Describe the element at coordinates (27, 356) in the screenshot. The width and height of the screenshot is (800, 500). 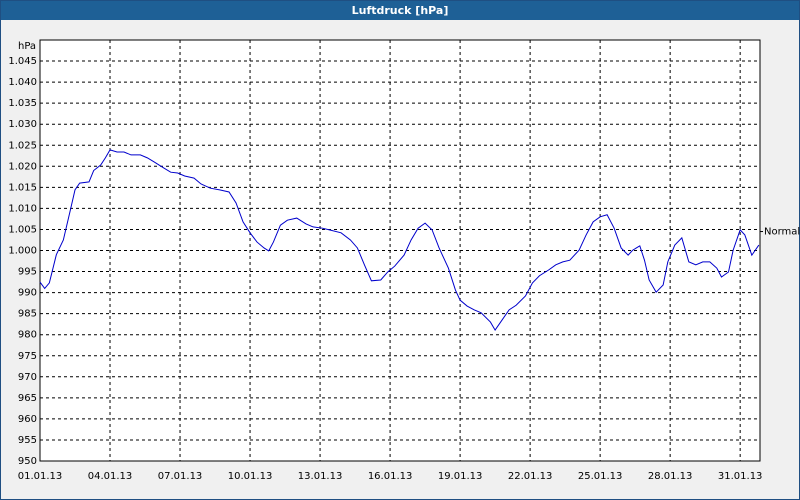
I see `y-tick-label: 975` at that location.